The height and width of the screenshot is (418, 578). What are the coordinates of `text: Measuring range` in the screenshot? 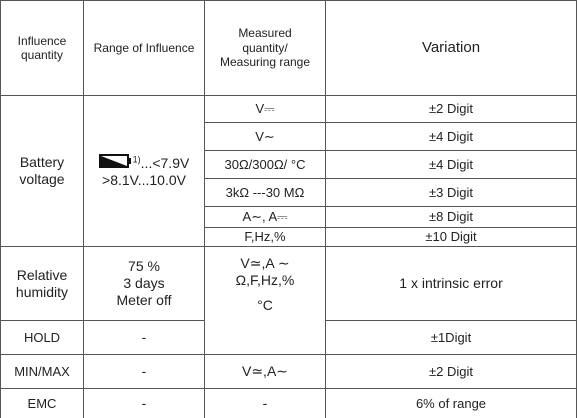 It's located at (265, 62).